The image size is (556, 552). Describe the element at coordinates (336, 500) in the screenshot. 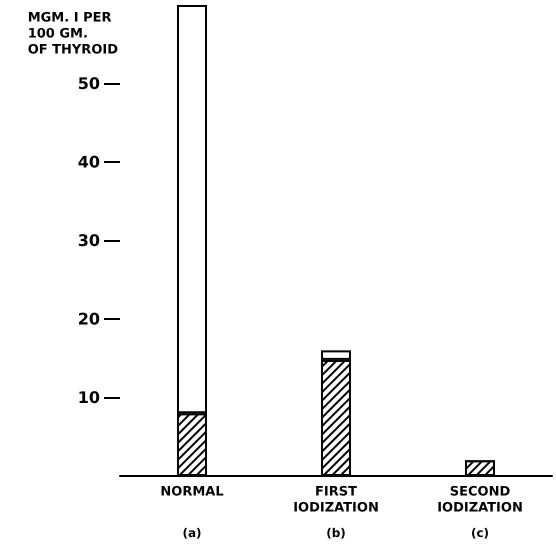

I see `x-tick-label: FIRST IODIZATION` at that location.